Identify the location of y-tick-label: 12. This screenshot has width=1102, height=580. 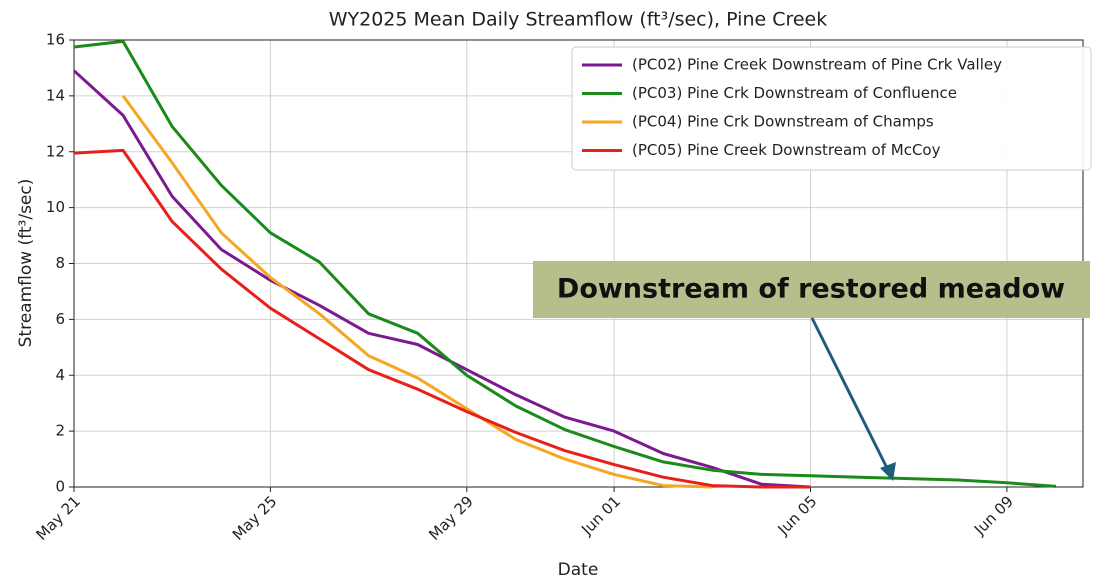
(55, 151).